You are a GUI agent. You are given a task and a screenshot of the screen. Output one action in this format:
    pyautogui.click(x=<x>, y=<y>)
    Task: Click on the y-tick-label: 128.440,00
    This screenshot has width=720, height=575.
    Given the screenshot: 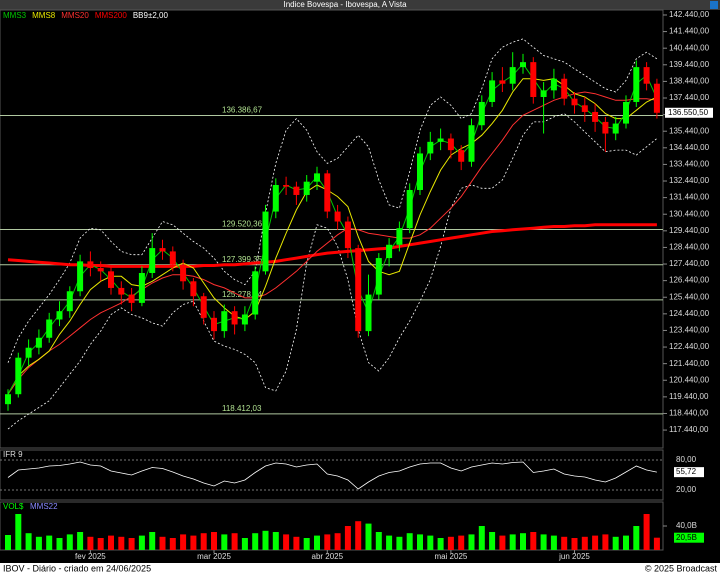 What is the action you would take?
    pyautogui.click(x=689, y=247)
    